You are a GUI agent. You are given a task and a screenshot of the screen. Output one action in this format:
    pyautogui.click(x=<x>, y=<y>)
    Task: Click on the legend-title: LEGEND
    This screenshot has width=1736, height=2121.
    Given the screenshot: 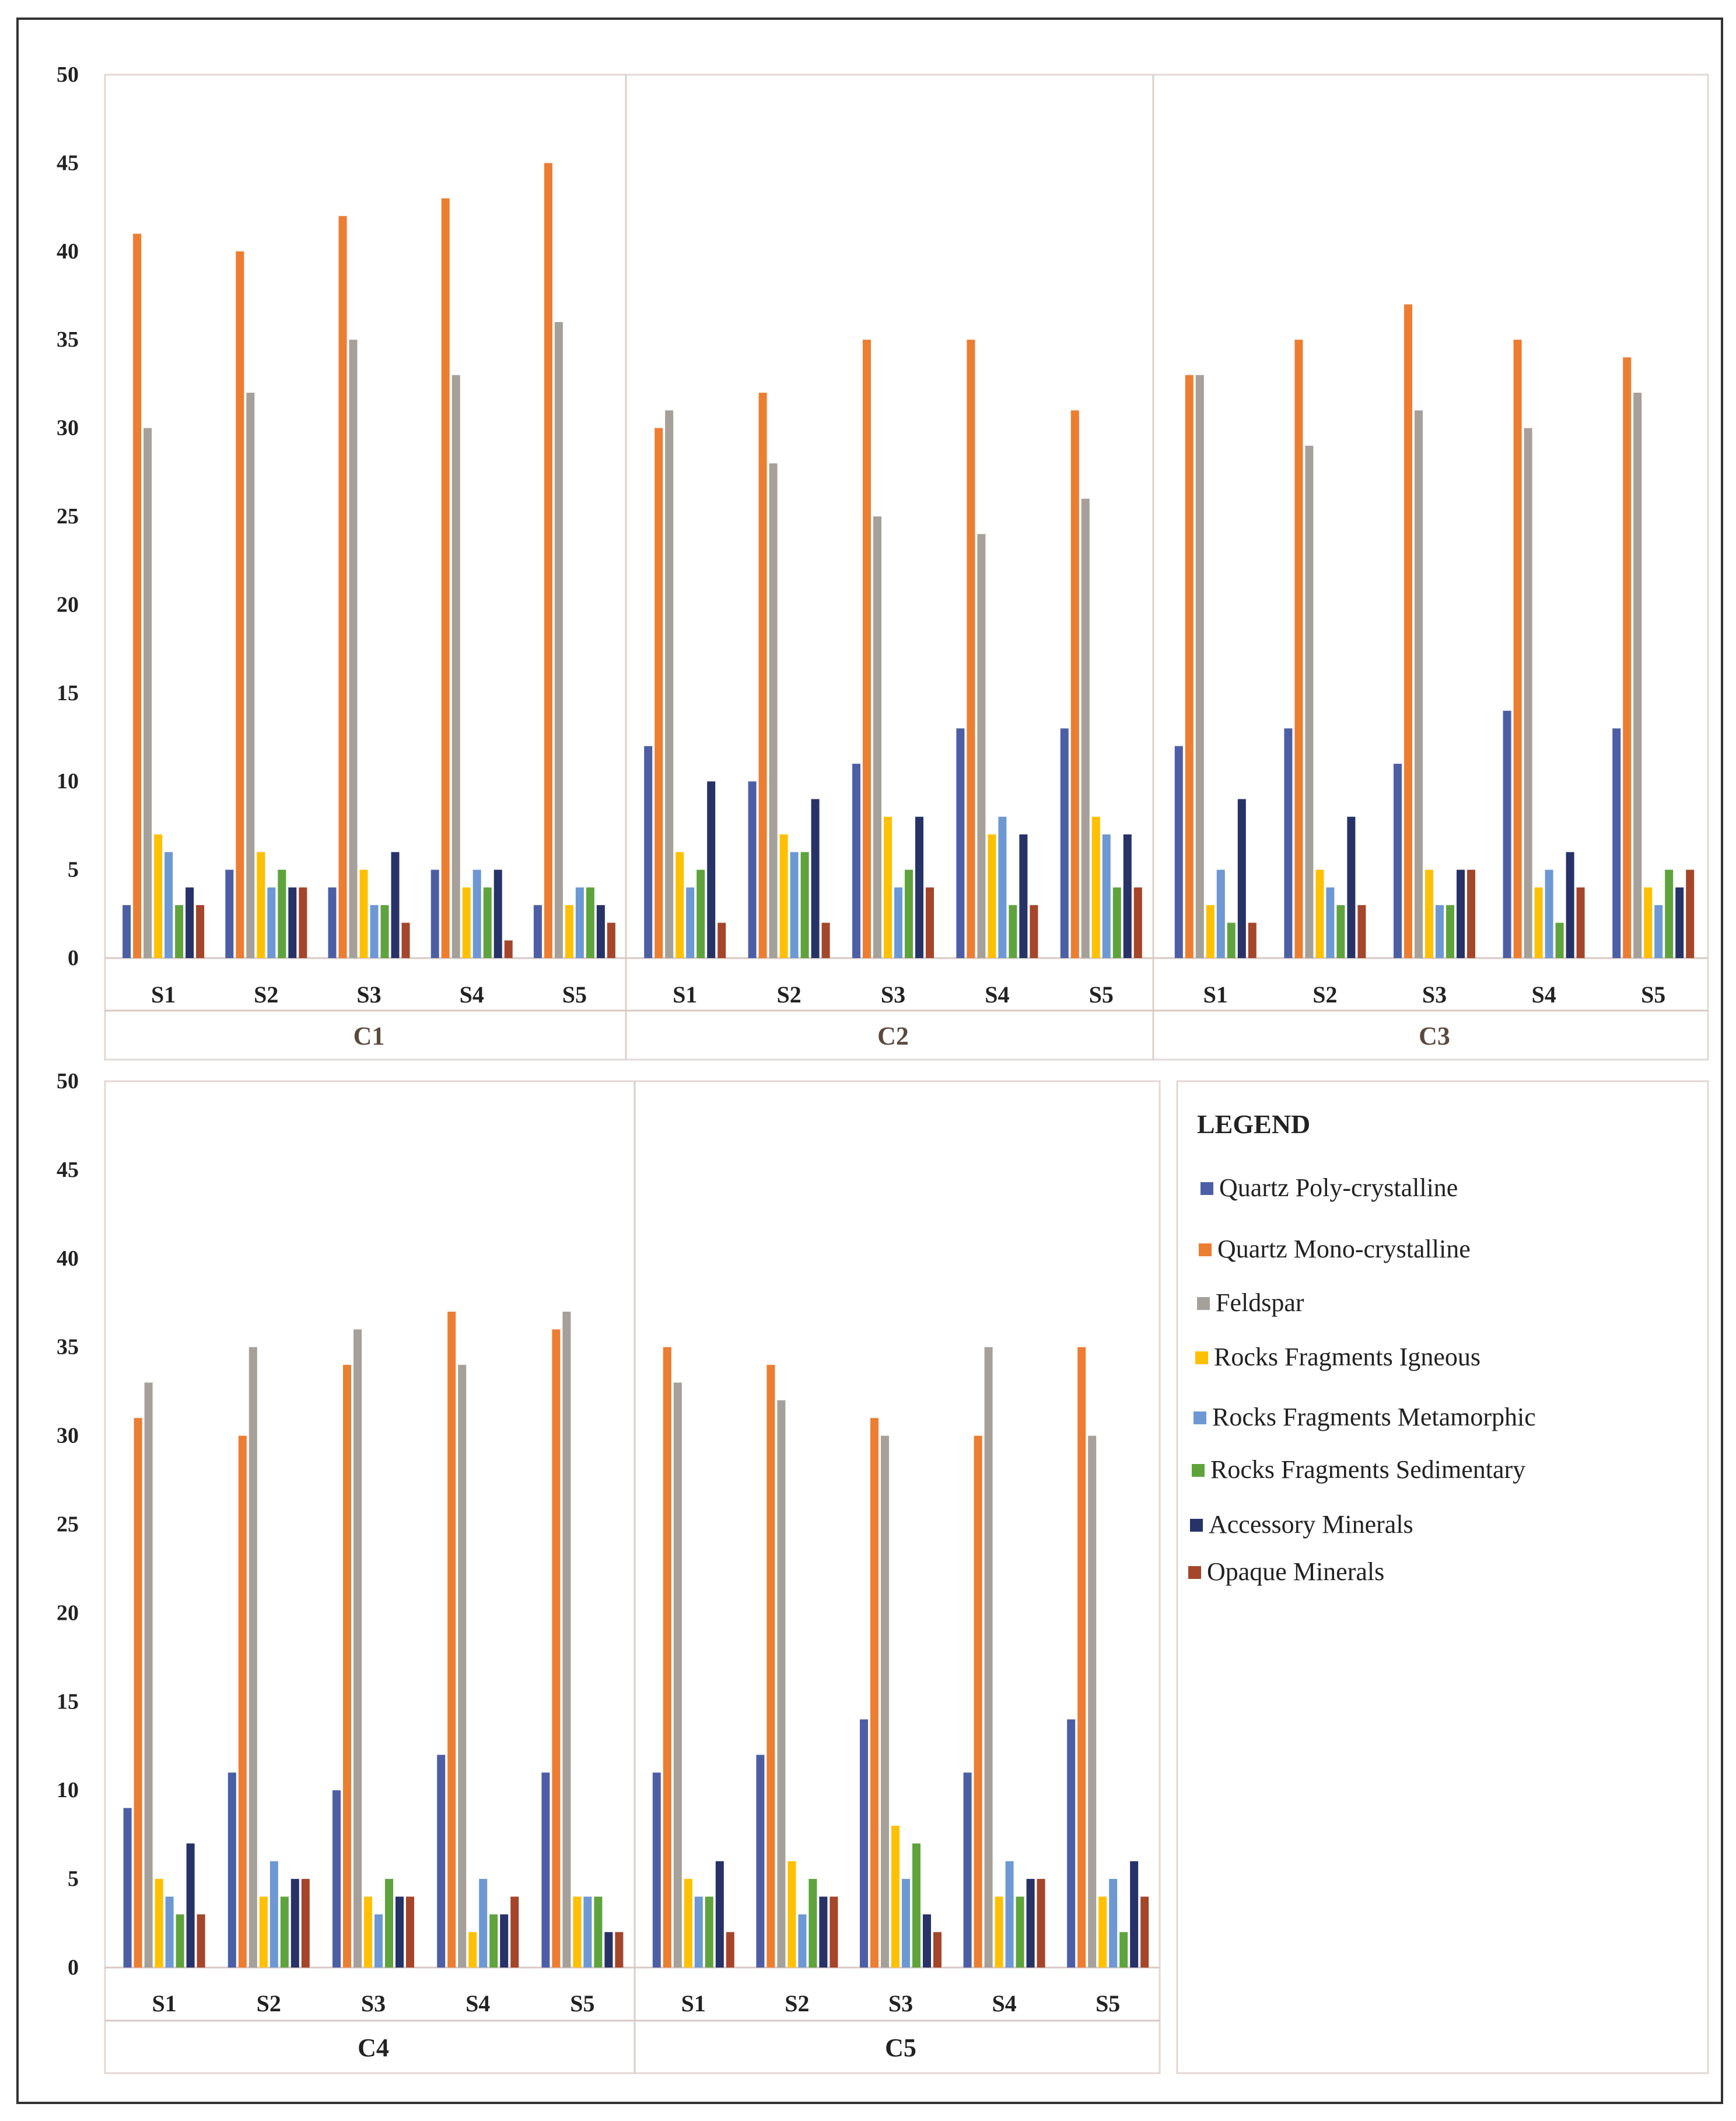 What is the action you would take?
    pyautogui.click(x=1253, y=1124)
    